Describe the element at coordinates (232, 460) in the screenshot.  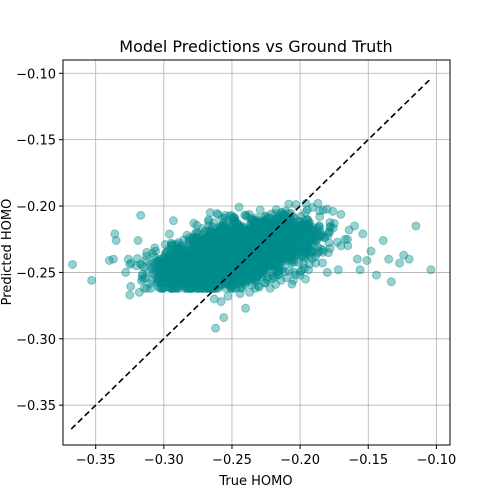
I see `x-tick-label: −0.25` at that location.